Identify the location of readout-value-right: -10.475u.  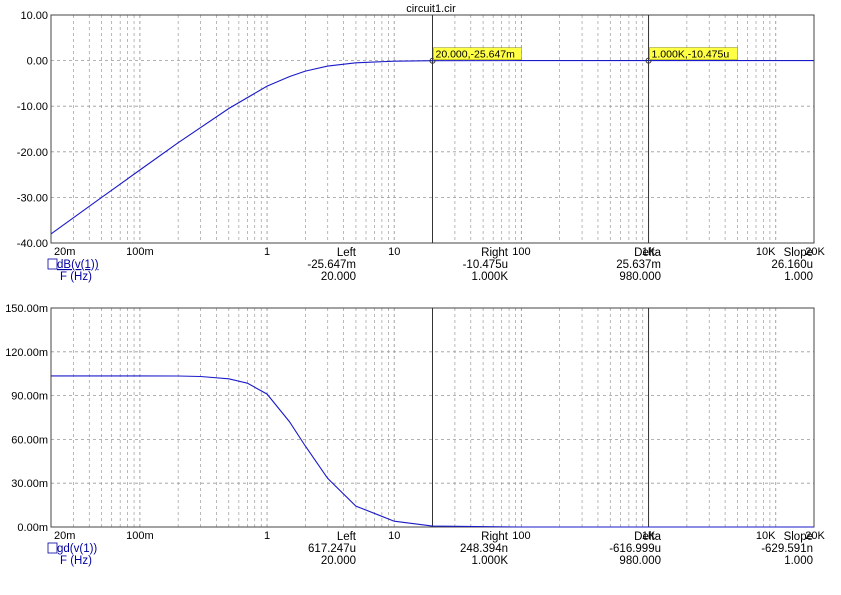
(485, 265).